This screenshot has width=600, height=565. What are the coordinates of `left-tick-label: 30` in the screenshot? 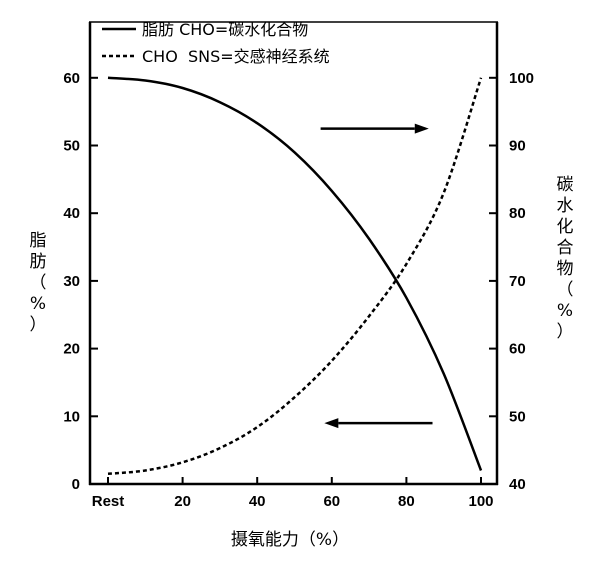 It's located at (71, 281).